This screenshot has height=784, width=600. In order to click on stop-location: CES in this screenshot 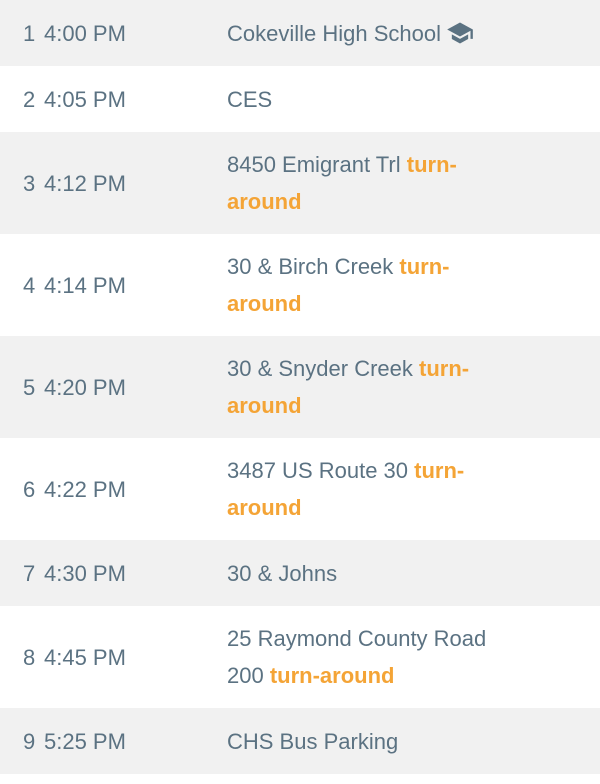, I will do `click(367, 99)`.